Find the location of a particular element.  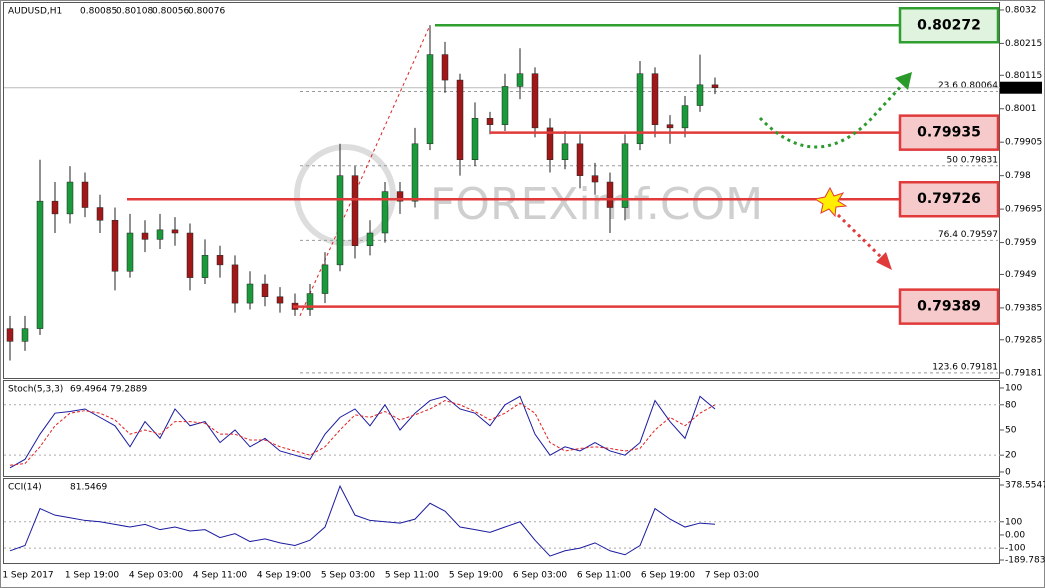

level-label: 0.79935 is located at coordinates (949, 133).